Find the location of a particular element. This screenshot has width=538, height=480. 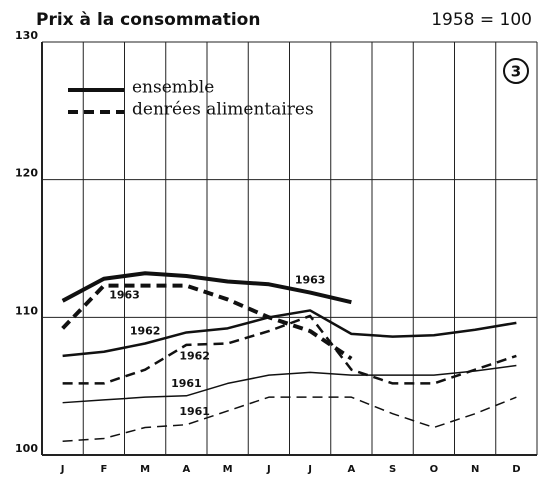

y-tick-label: 100 is located at coordinates (26, 448).